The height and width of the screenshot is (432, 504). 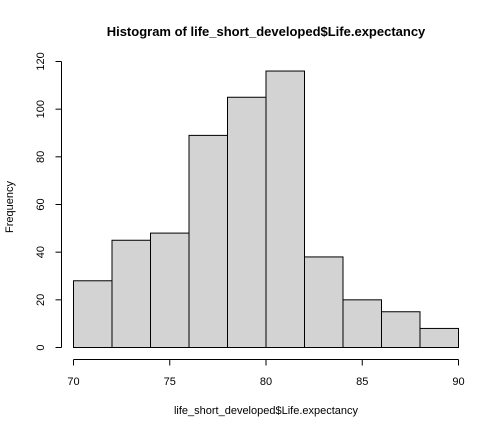 I want to click on y-tick-label-40: 40, so click(x=41, y=252).